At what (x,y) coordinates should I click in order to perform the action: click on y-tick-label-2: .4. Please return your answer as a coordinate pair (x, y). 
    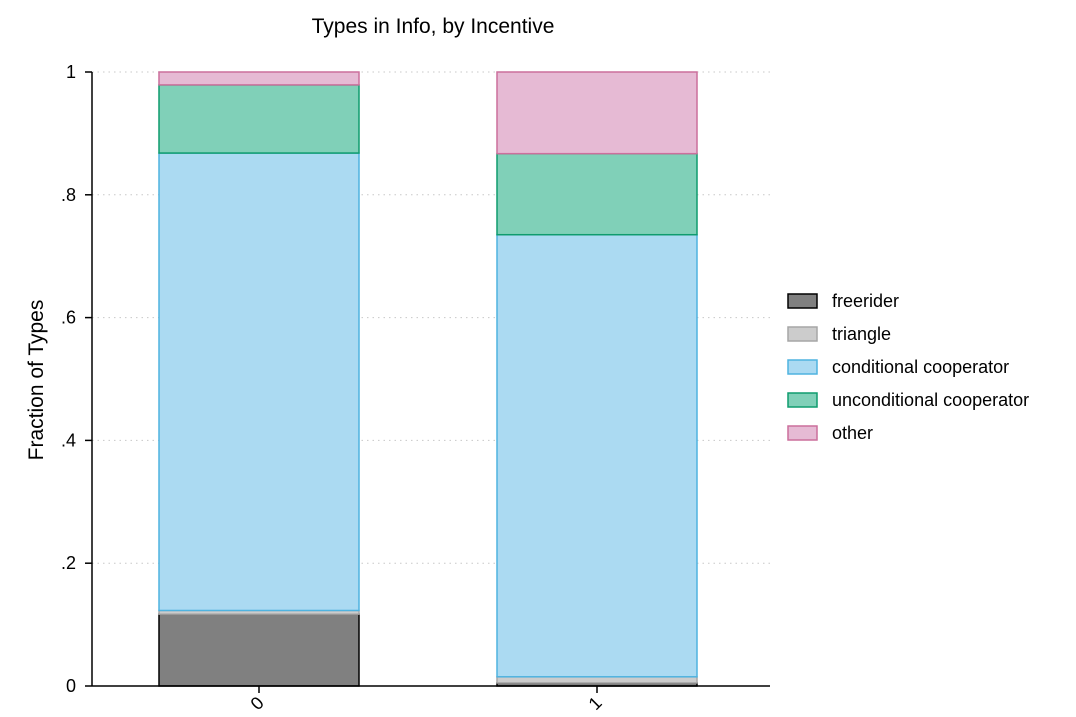
    Looking at the image, I should click on (68, 440).